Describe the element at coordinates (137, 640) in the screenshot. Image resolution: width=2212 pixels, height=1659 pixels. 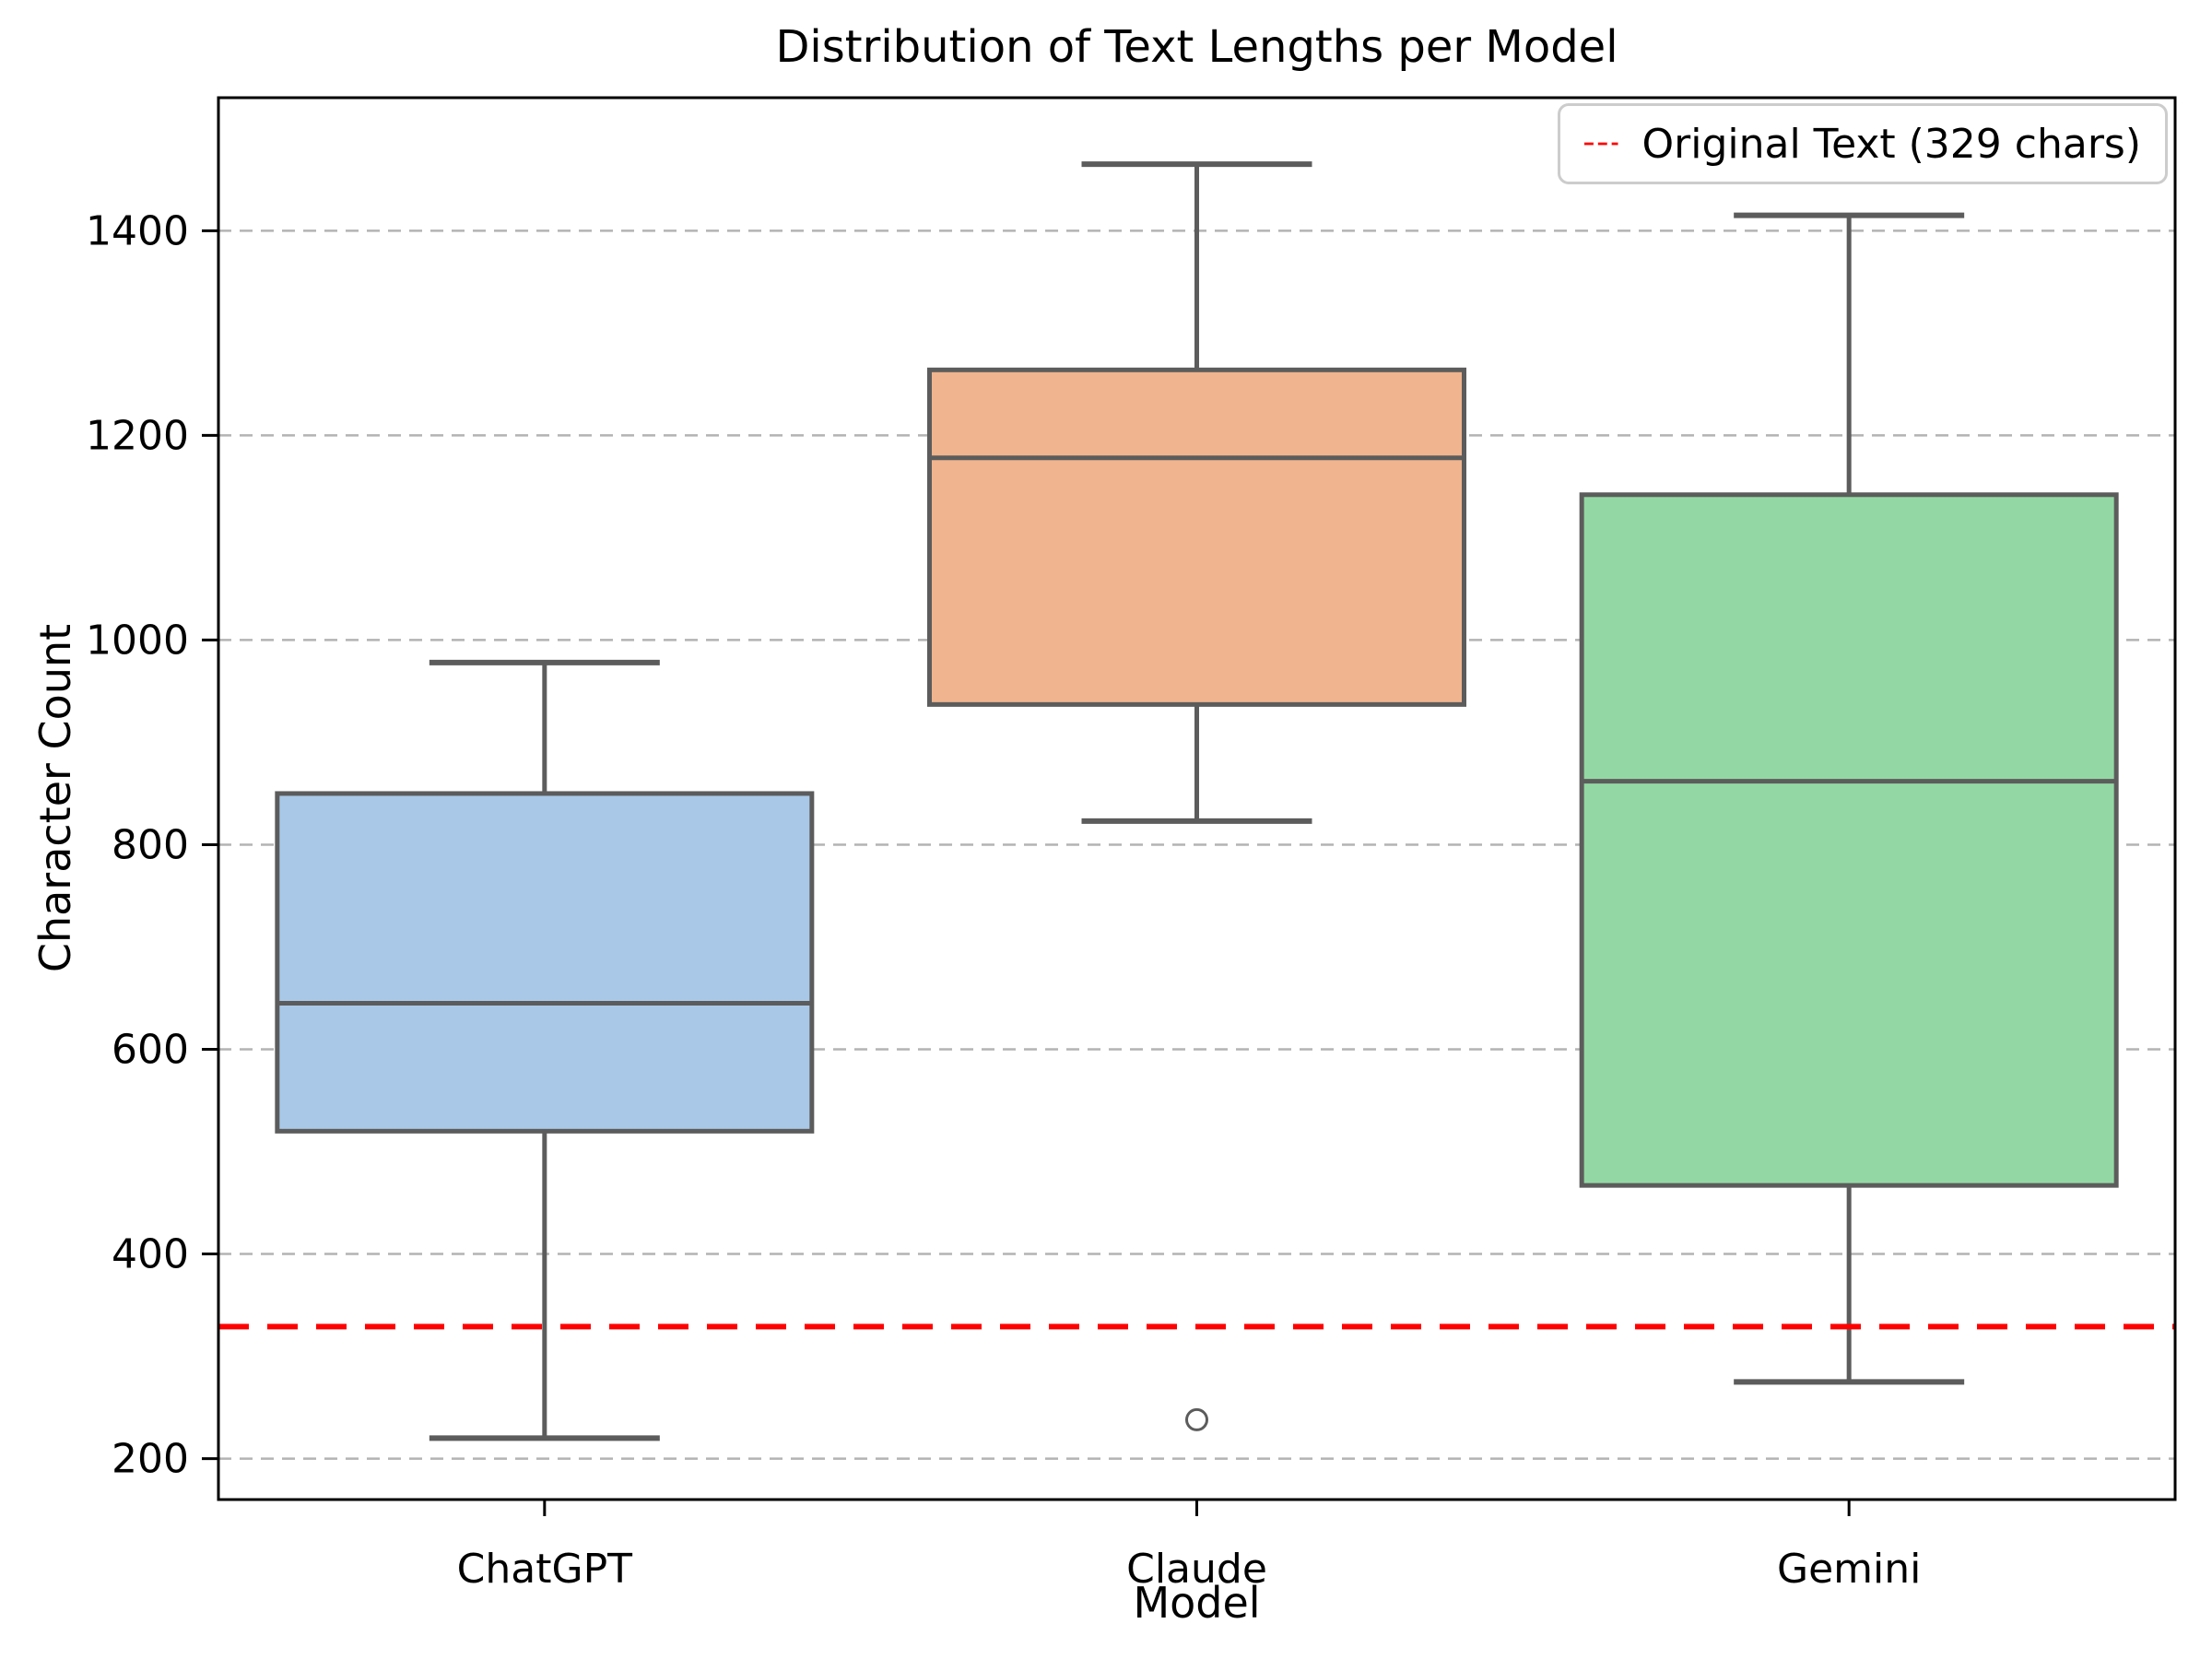
I see `y-tick-label-1000: 1000` at that location.